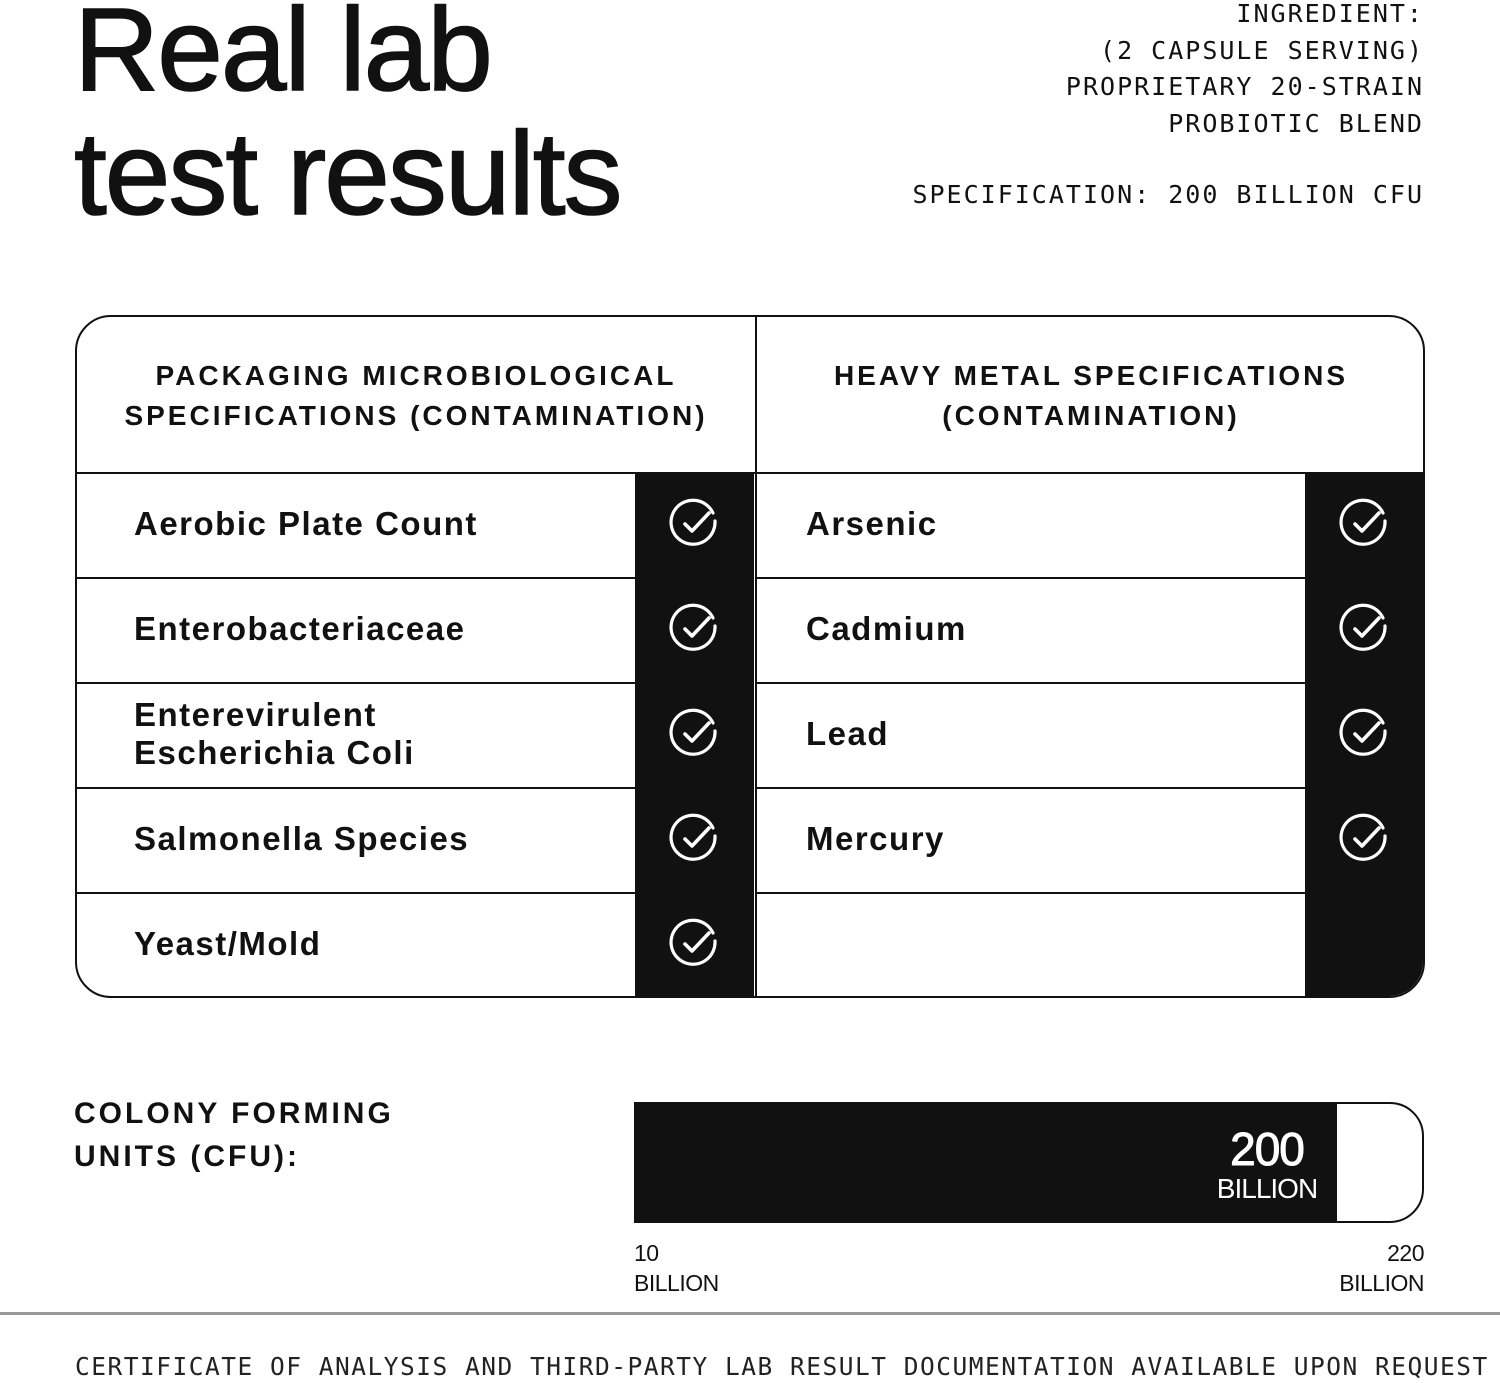 The width and height of the screenshot is (1500, 1383). Describe the element at coordinates (1046, 944) in the screenshot. I see `table-row-label` at that location.